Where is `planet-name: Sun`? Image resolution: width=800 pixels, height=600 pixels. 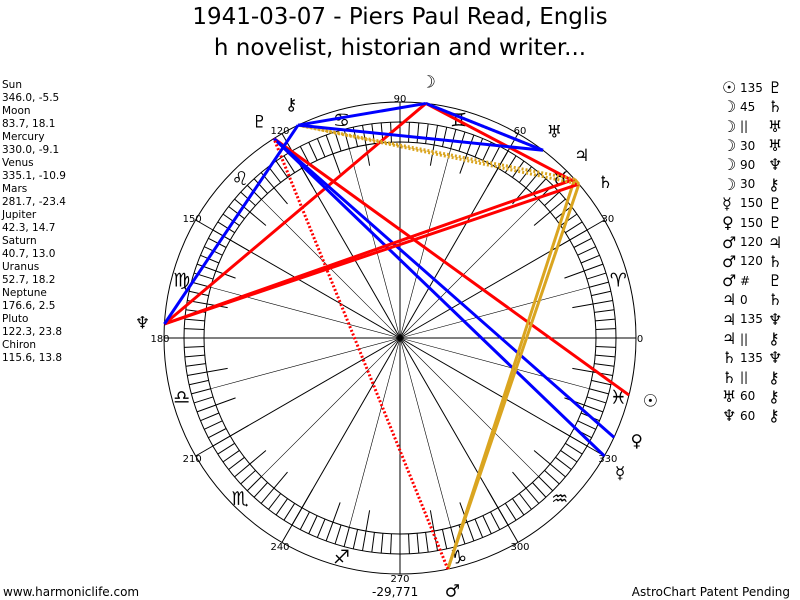
planet-name: Sun is located at coordinates (12, 85).